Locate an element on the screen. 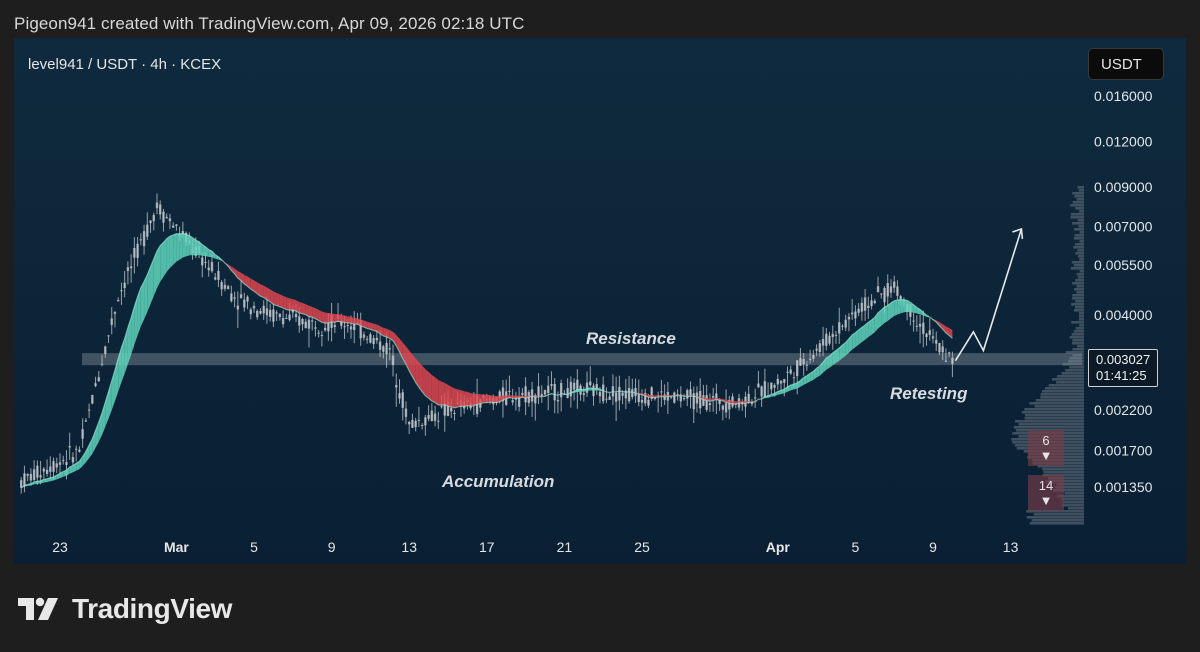 This screenshot has height=652, width=1200. down-arrow-icon: ▼ is located at coordinates (1046, 455).